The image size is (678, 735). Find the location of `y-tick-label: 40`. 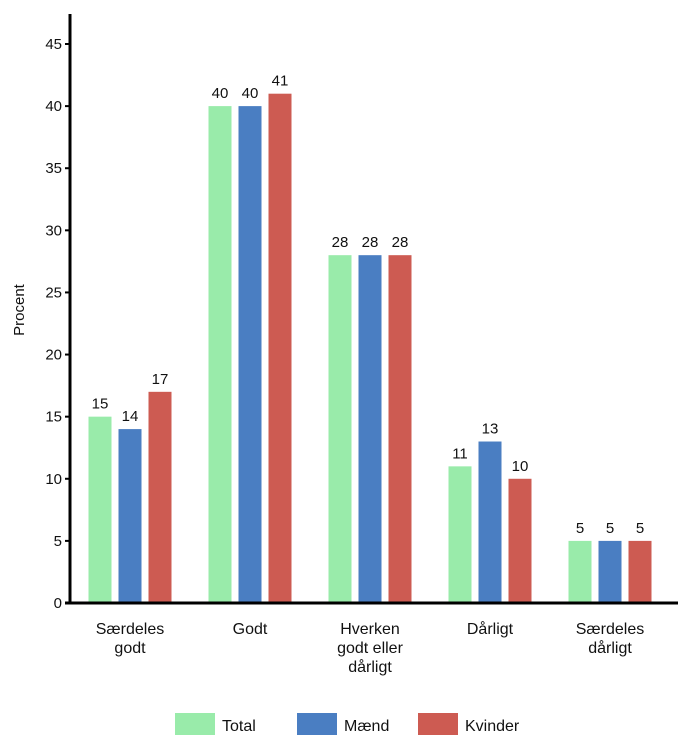

y-tick-label: 40 is located at coordinates (53, 106).